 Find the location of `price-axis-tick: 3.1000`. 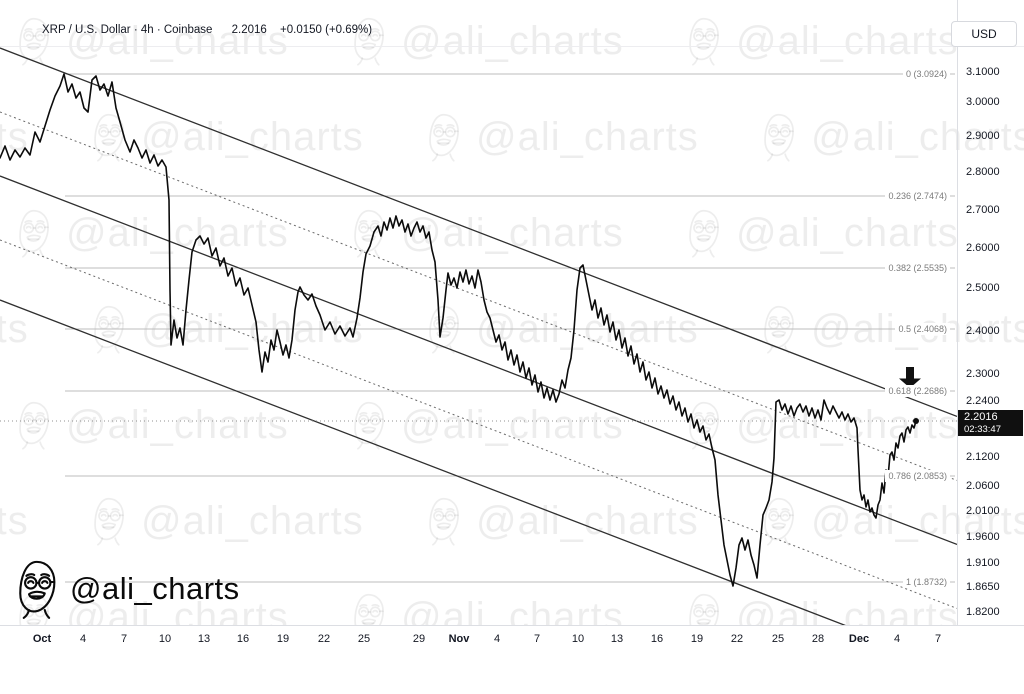

price-axis-tick: 3.1000 is located at coordinates (983, 72).